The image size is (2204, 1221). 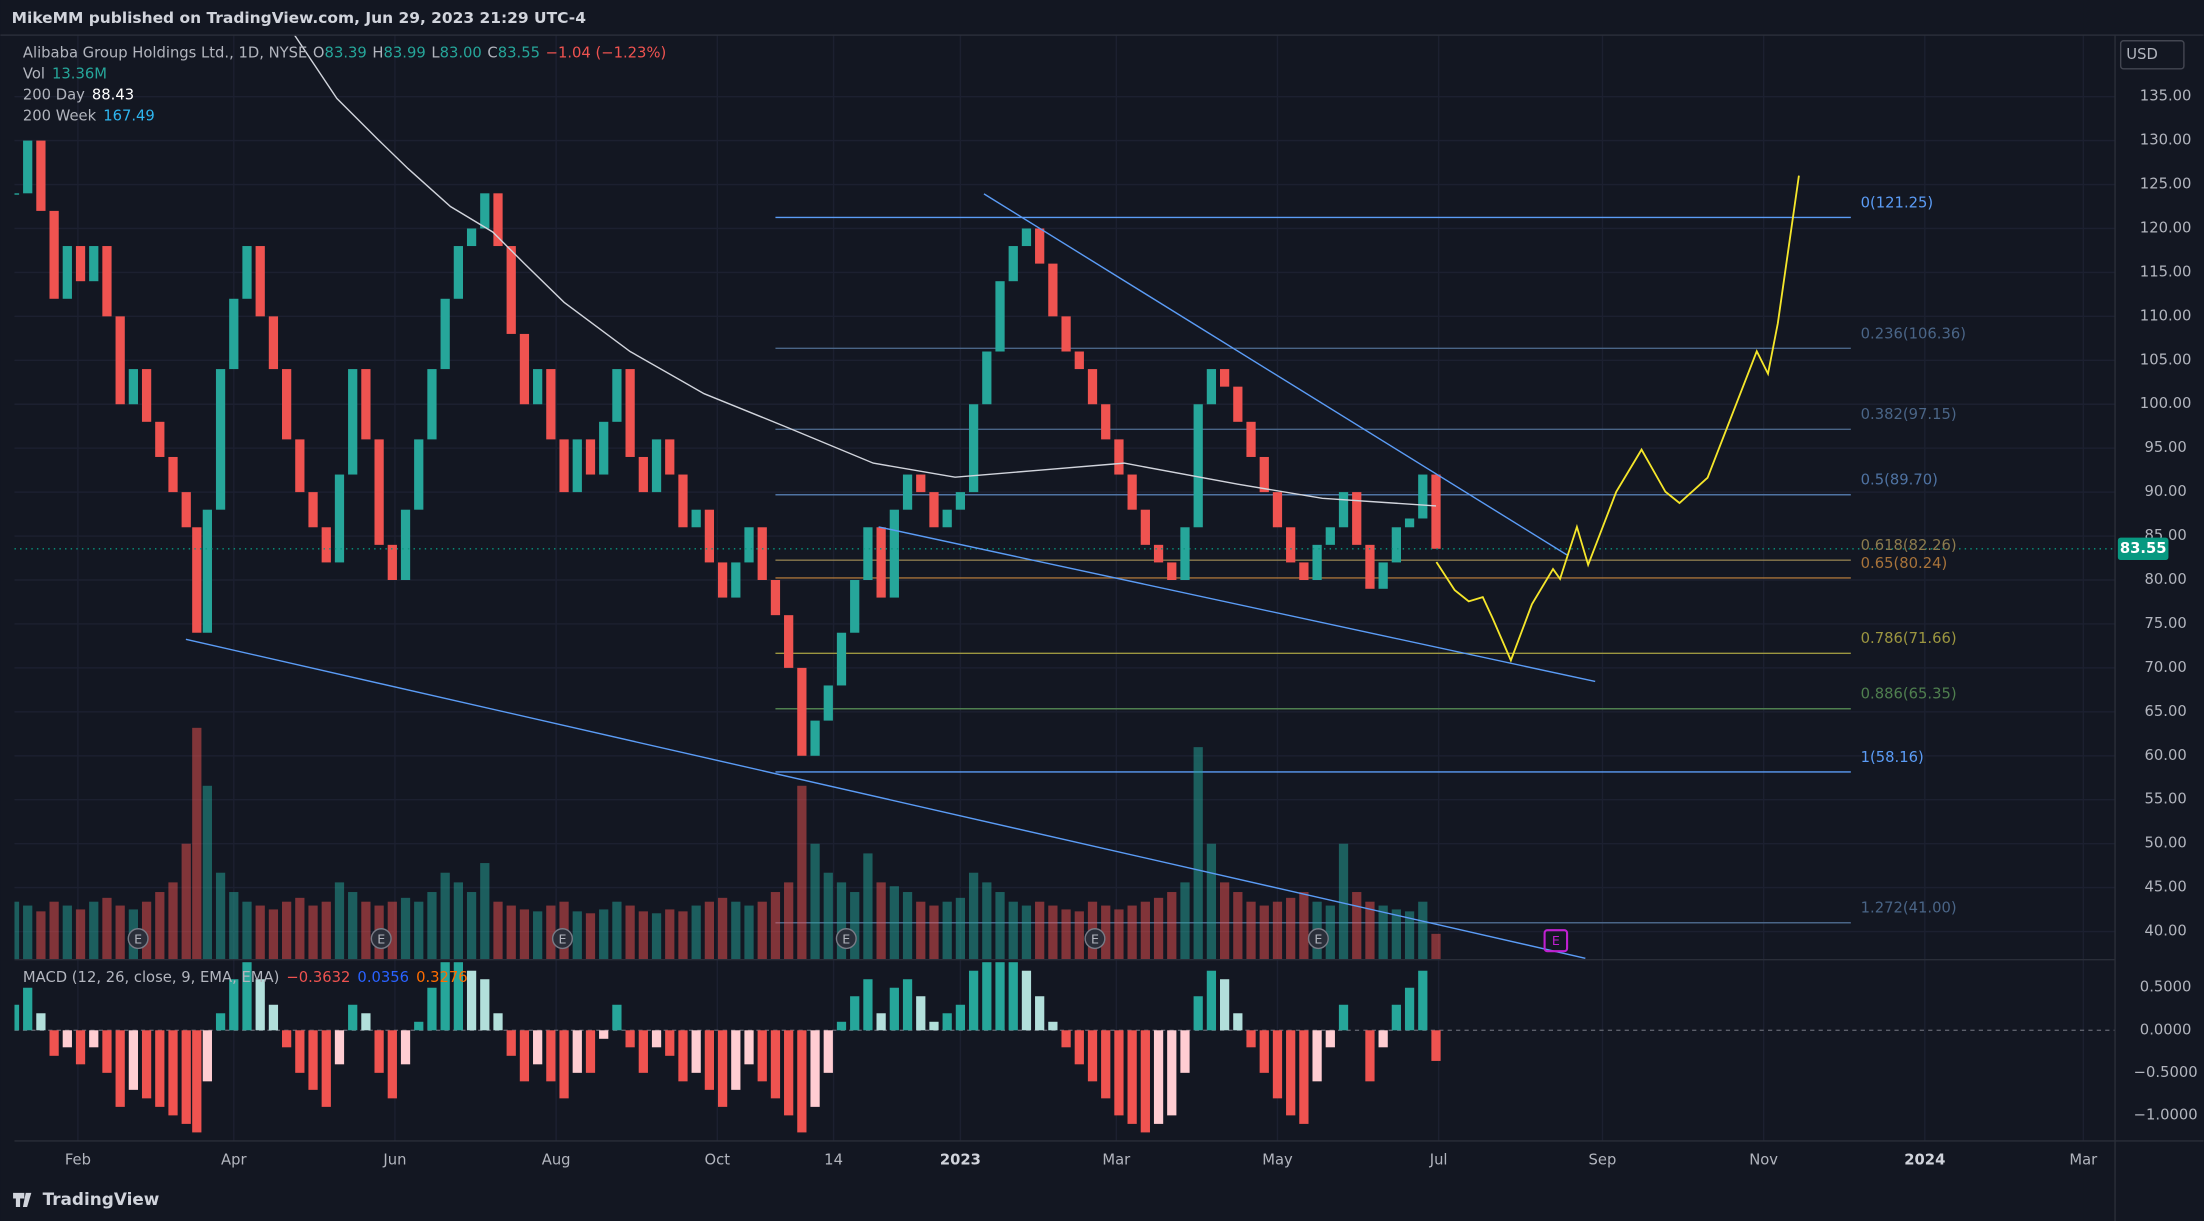 I want to click on y-tick-label: 115.00, so click(x=2166, y=271).